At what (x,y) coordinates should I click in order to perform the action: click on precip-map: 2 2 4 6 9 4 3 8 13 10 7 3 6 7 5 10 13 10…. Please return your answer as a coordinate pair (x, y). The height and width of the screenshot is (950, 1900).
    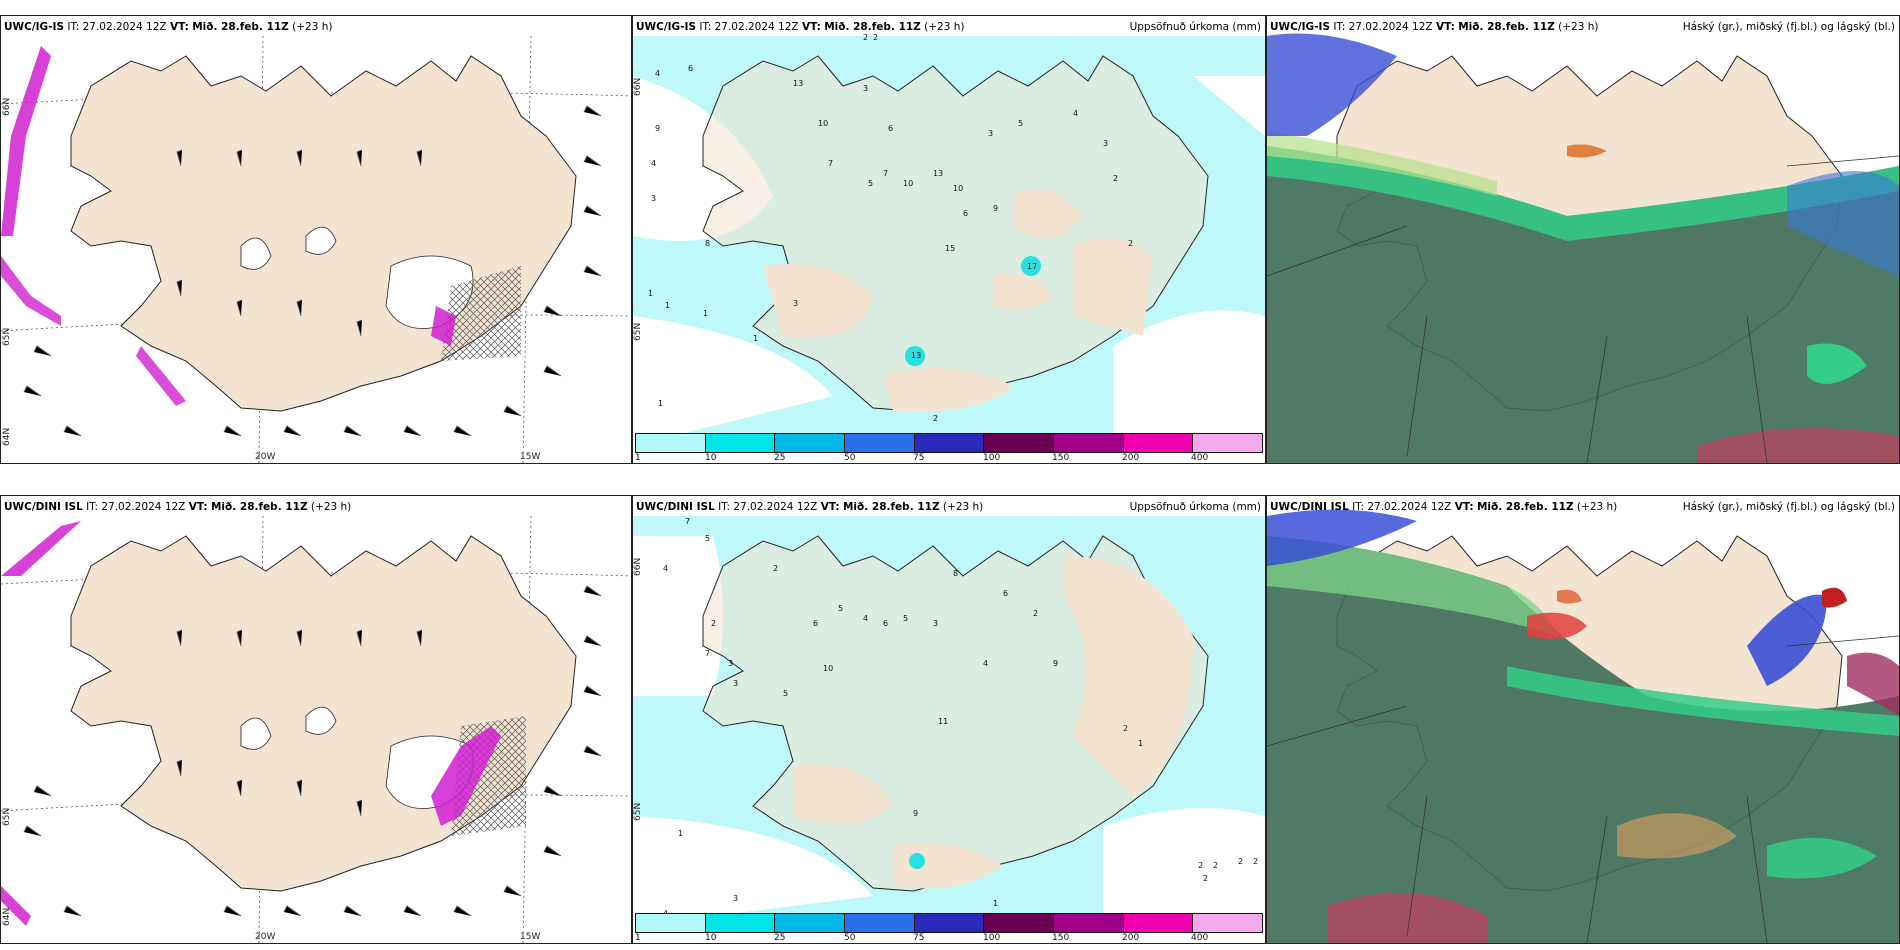
    Looking at the image, I should click on (949, 239).